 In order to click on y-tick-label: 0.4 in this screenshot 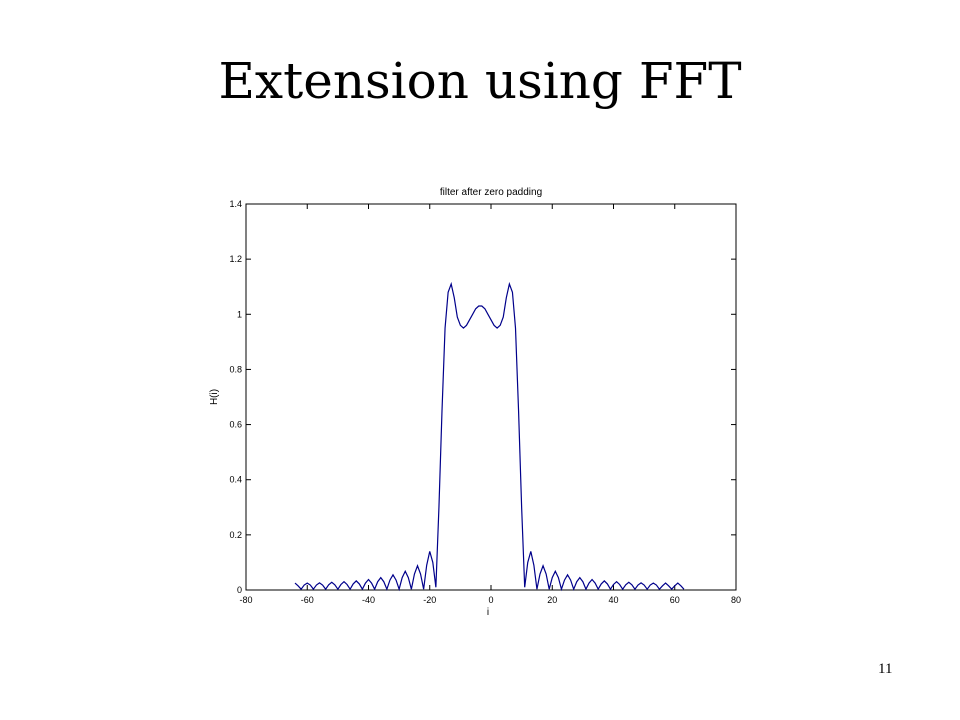, I will do `click(235, 480)`.